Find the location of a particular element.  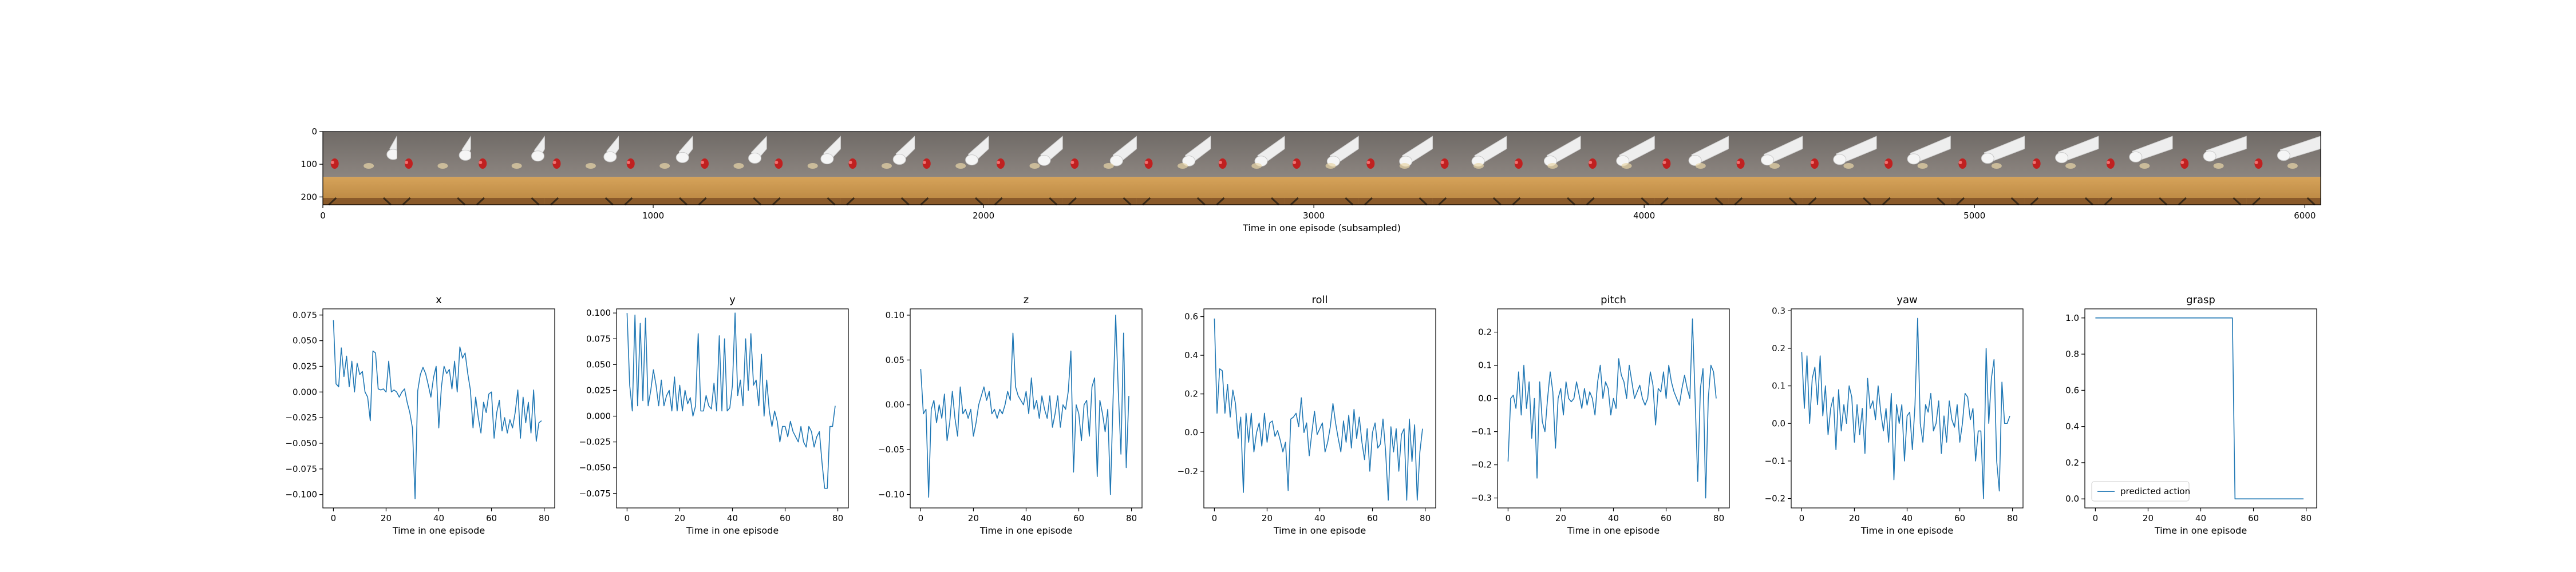

frames-xtick-label: 5000 is located at coordinates (1974, 215).